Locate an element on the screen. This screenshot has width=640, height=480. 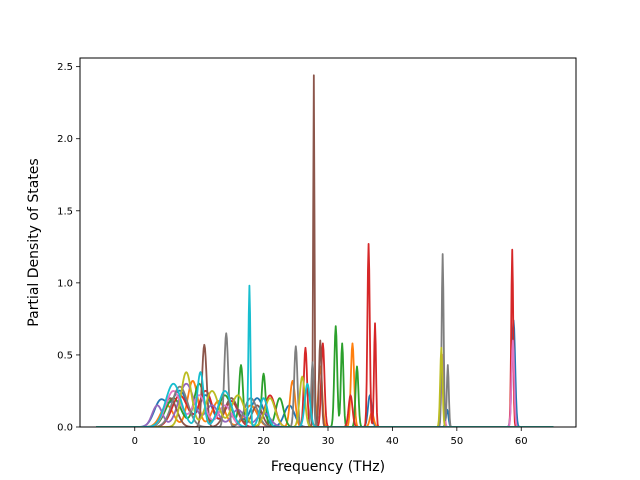
x-axis-ticks: 0 10 20 30 40 50 60 is located at coordinates (330, 437).